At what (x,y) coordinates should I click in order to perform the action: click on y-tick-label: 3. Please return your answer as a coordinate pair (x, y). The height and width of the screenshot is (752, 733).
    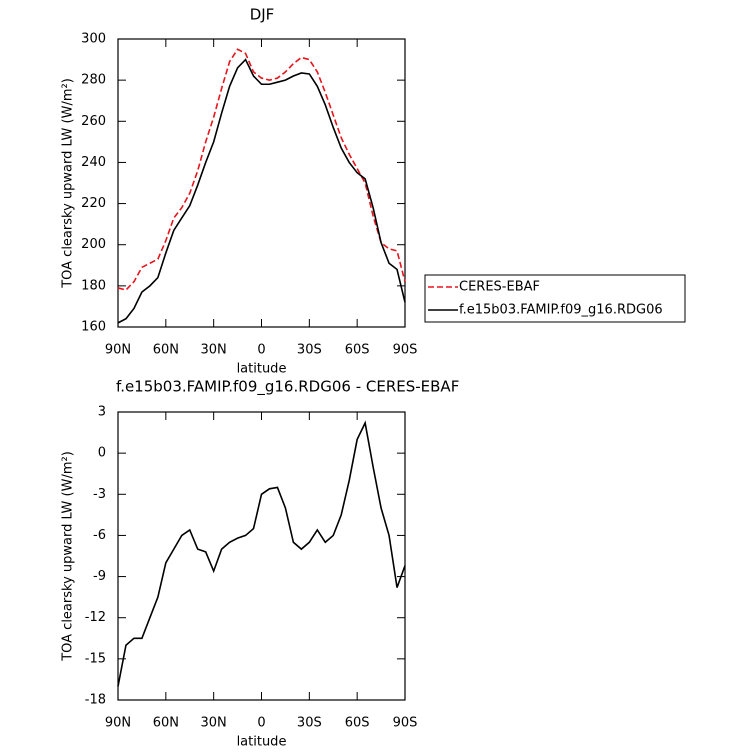
    Looking at the image, I should click on (102, 412).